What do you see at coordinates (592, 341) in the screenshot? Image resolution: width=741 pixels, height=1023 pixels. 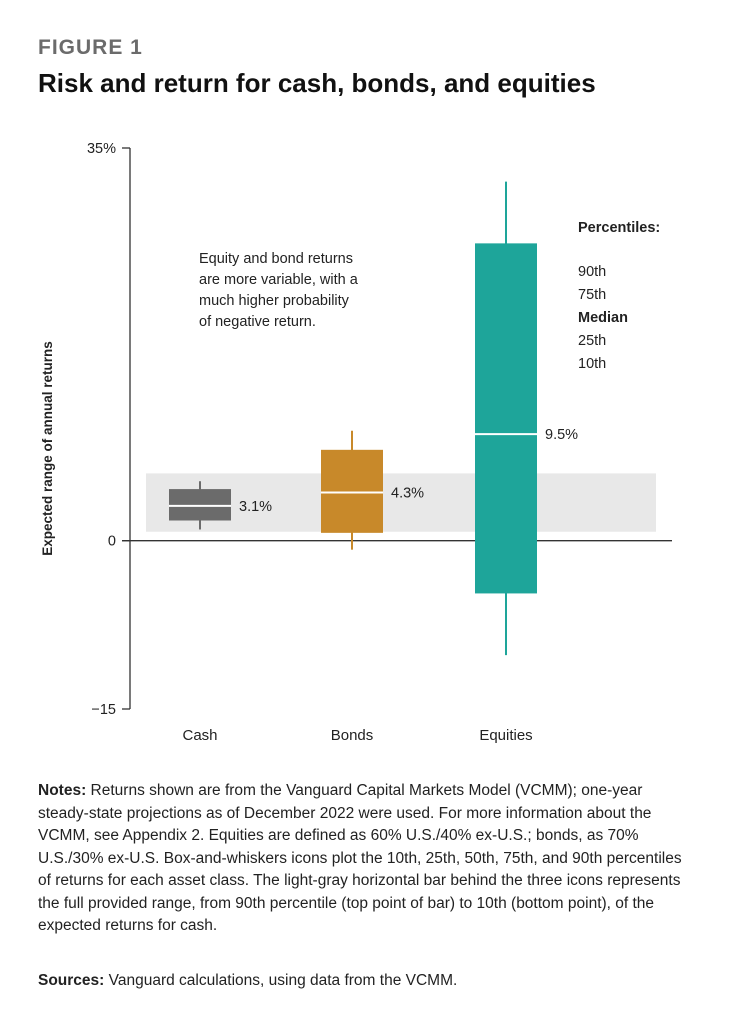 I see `legend-item: 25th` at bounding box center [592, 341].